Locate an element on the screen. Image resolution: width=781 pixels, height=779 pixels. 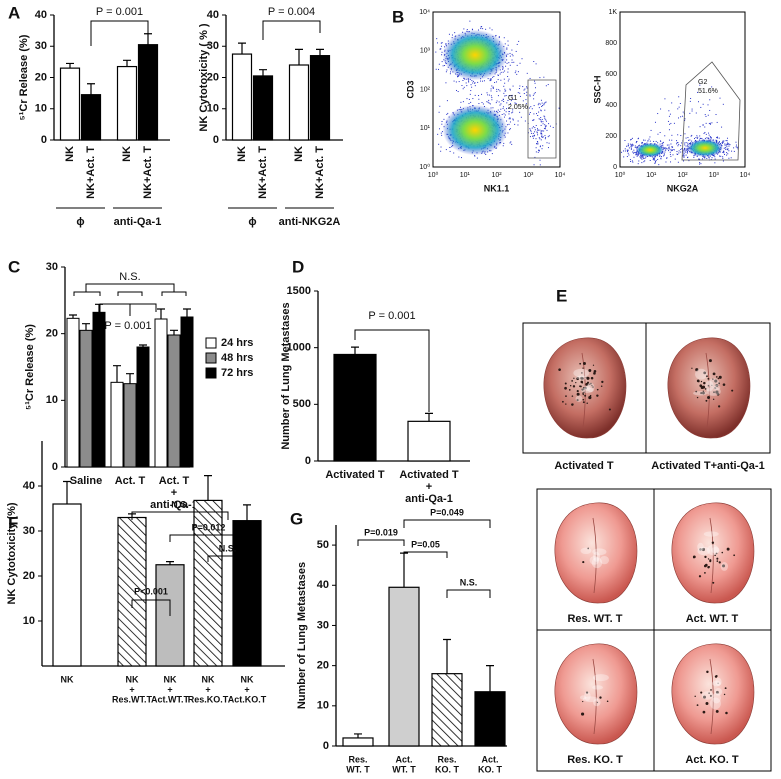
legend-label: 24 hrs is located at coordinates (237, 343).